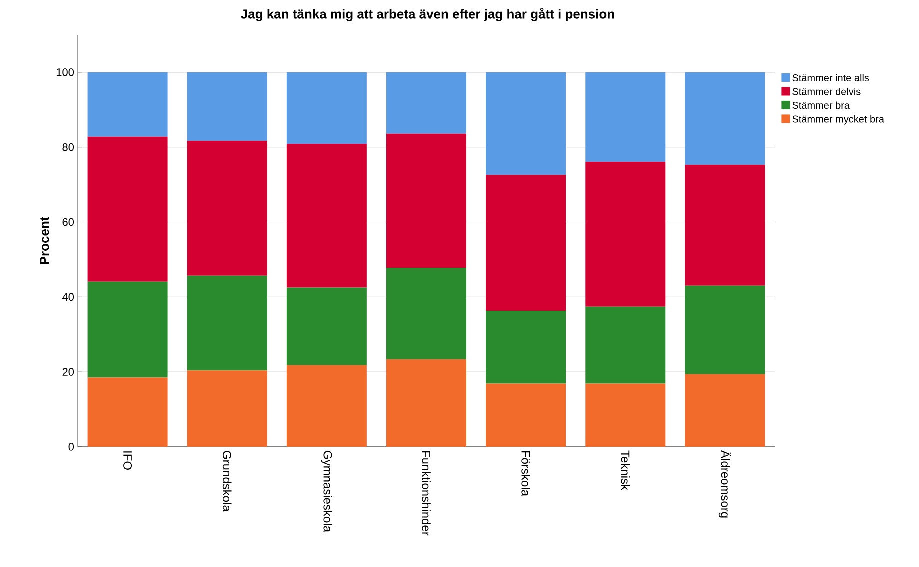 Image resolution: width=919 pixels, height=567 pixels. Describe the element at coordinates (625, 470) in the screenshot. I see `x-tick-label: Teknisk` at that location.